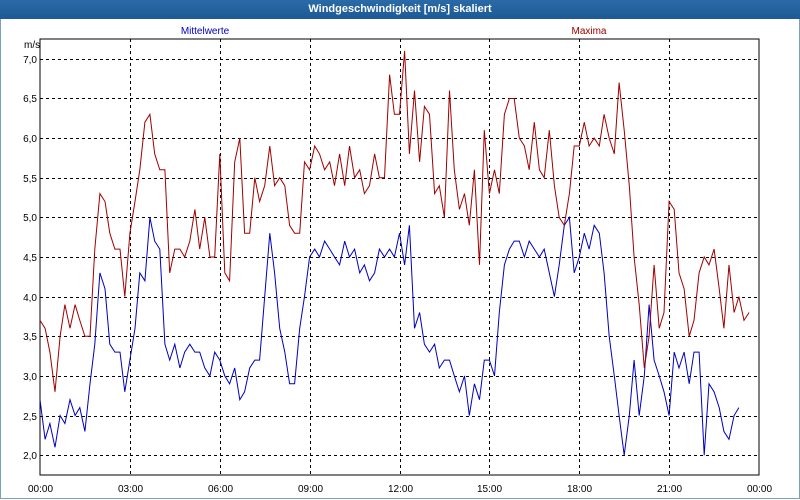 The image size is (800, 500). I want to click on y-tick-label: 7,0, so click(30, 60).